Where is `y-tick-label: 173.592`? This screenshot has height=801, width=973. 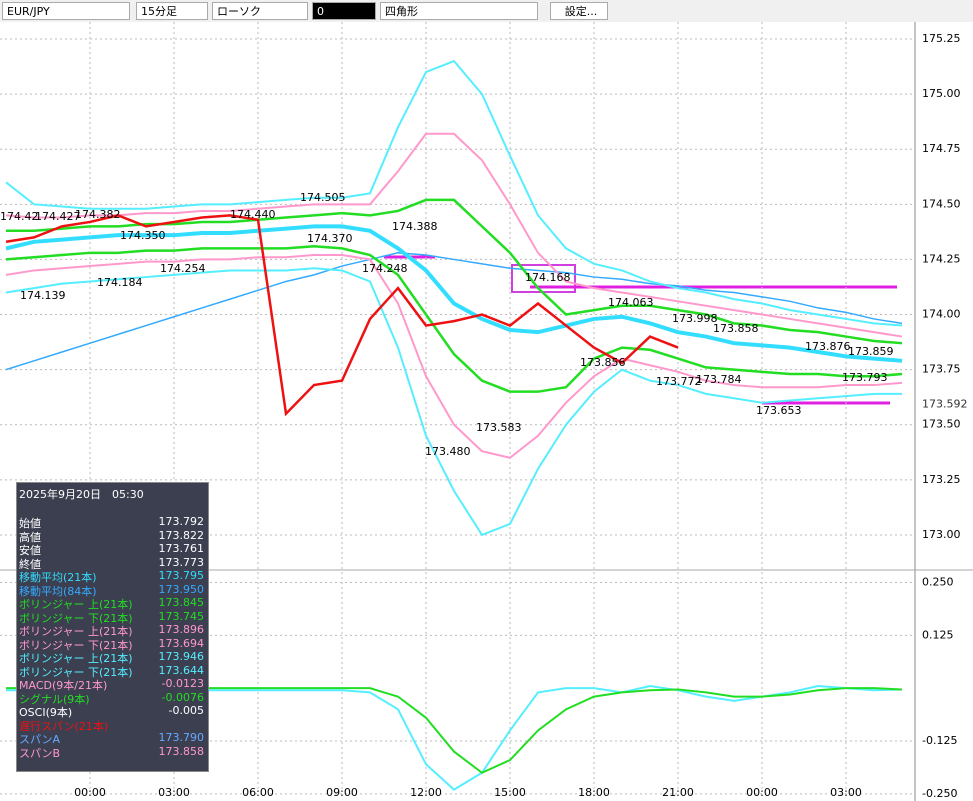
y-tick-label: 173.592 is located at coordinates (945, 403).